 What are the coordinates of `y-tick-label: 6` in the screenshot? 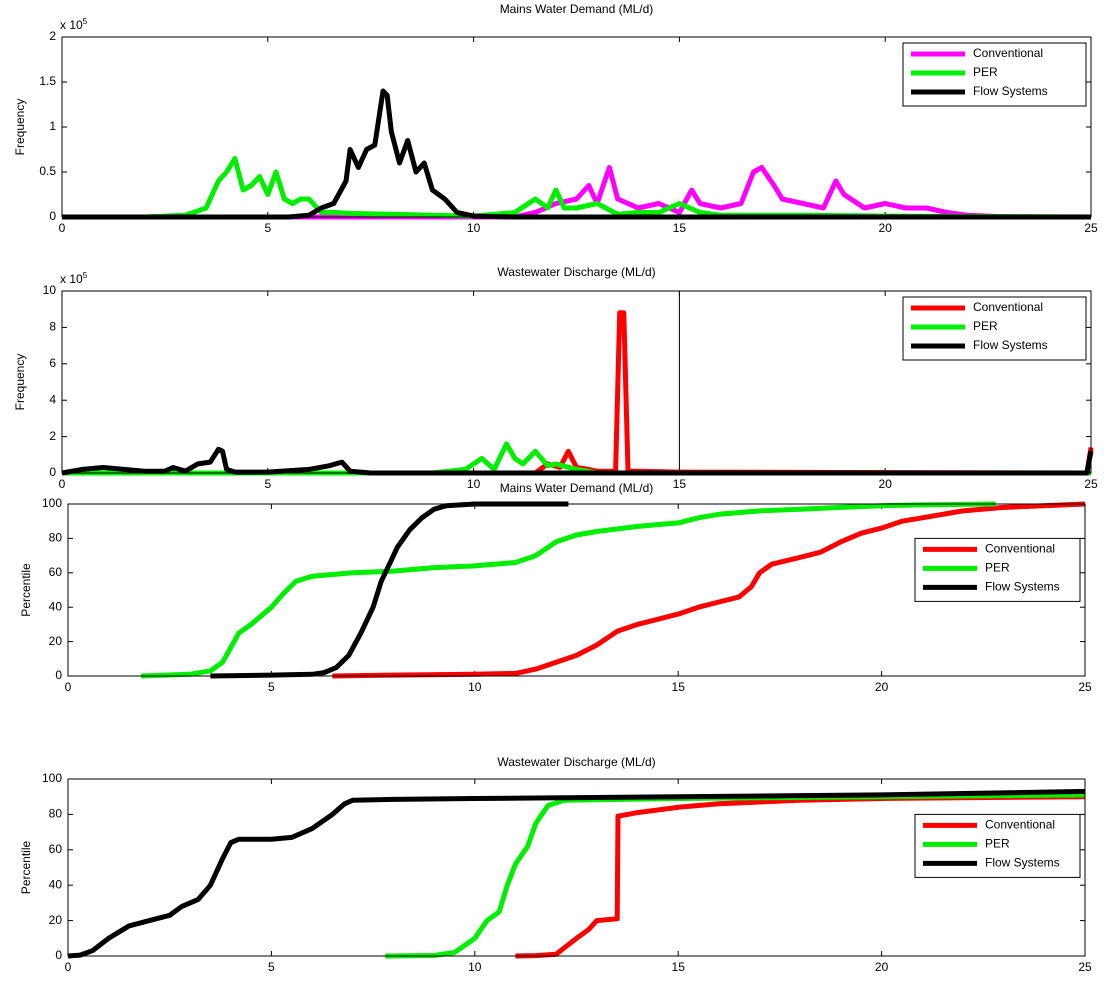 It's located at (52, 363).